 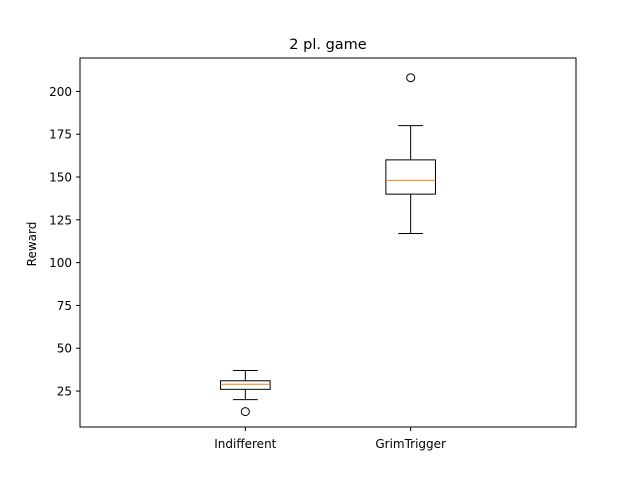 I want to click on y-tick-label: 50, so click(x=64, y=349).